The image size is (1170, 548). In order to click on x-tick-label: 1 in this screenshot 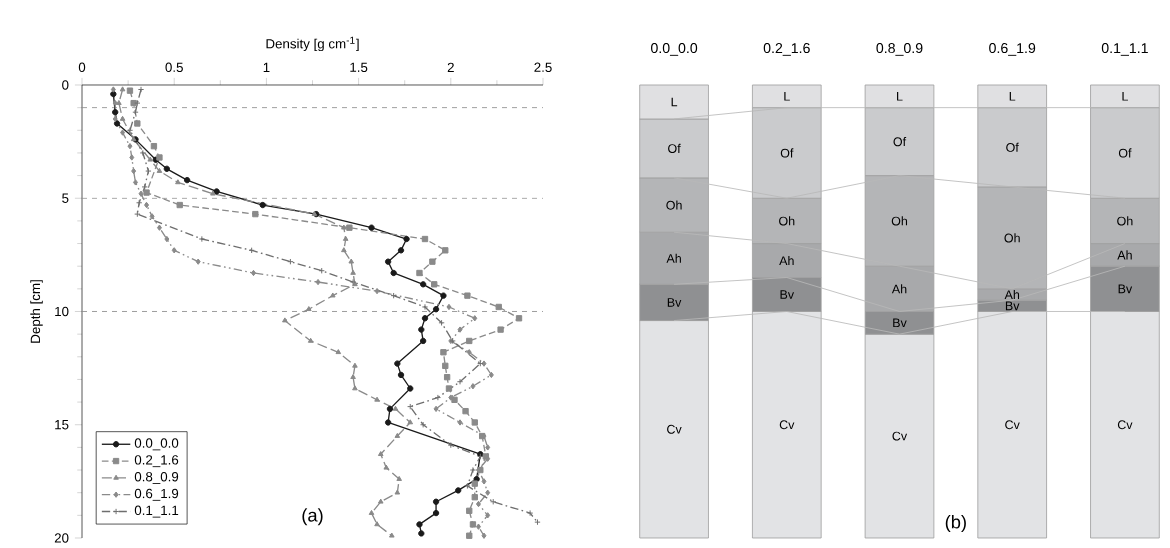, I will do `click(266, 67)`.